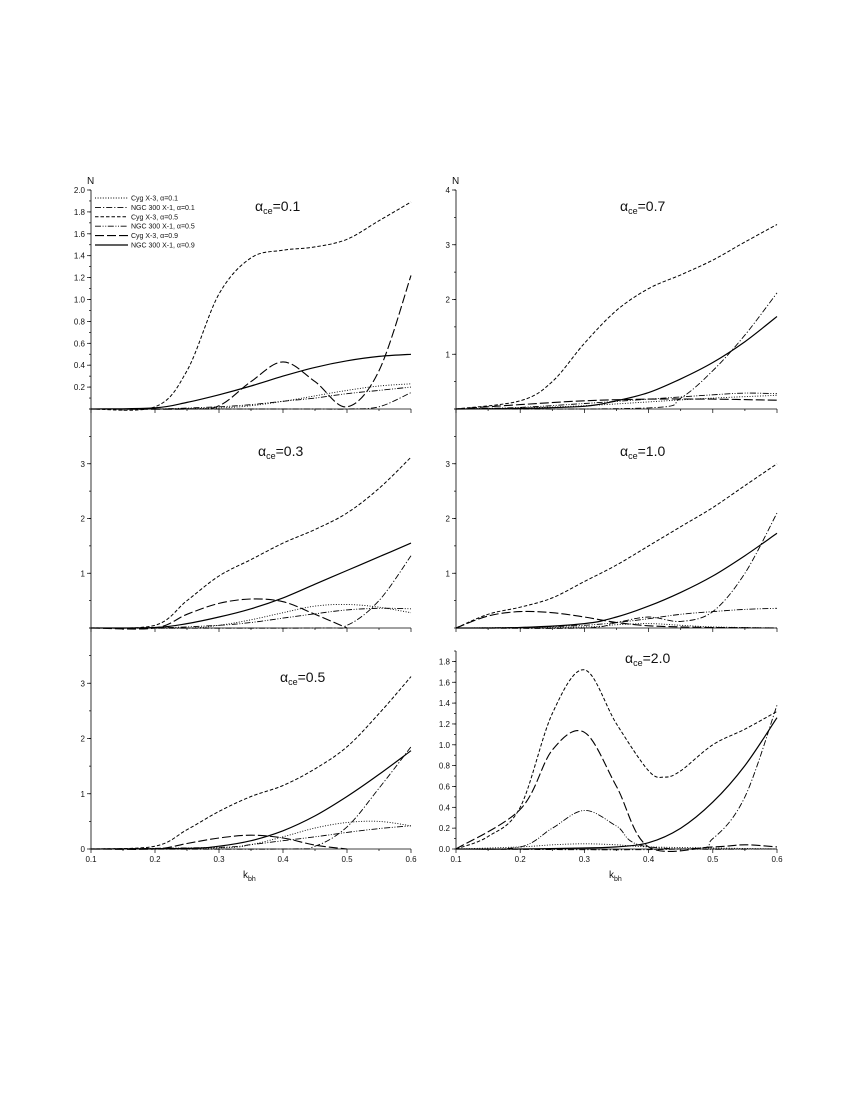  What do you see at coordinates (90, 181) in the screenshot?
I see `y-axis-label-left: N` at bounding box center [90, 181].